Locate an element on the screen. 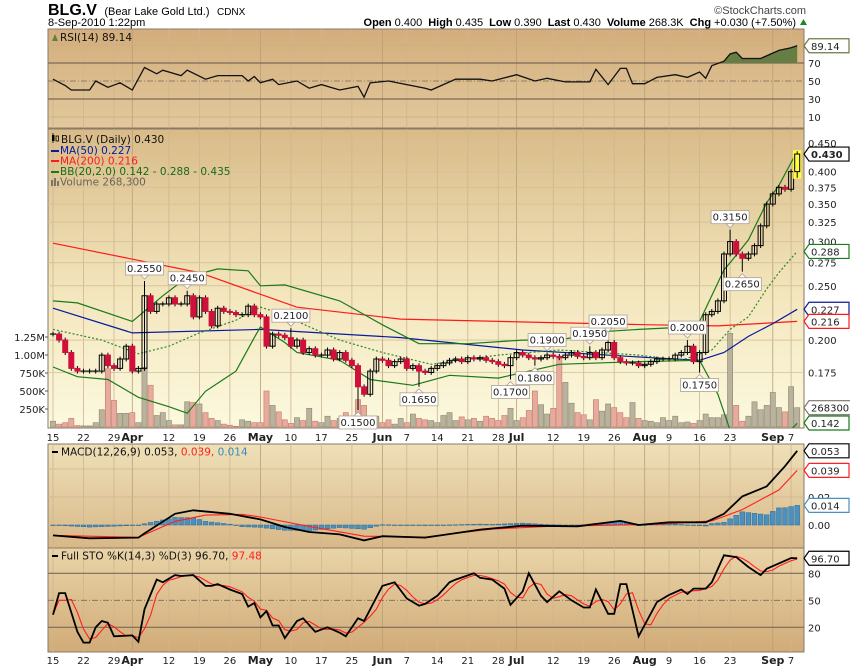 The image size is (850, 668). ma50-legend: MA(50) 0.227 is located at coordinates (95, 151).